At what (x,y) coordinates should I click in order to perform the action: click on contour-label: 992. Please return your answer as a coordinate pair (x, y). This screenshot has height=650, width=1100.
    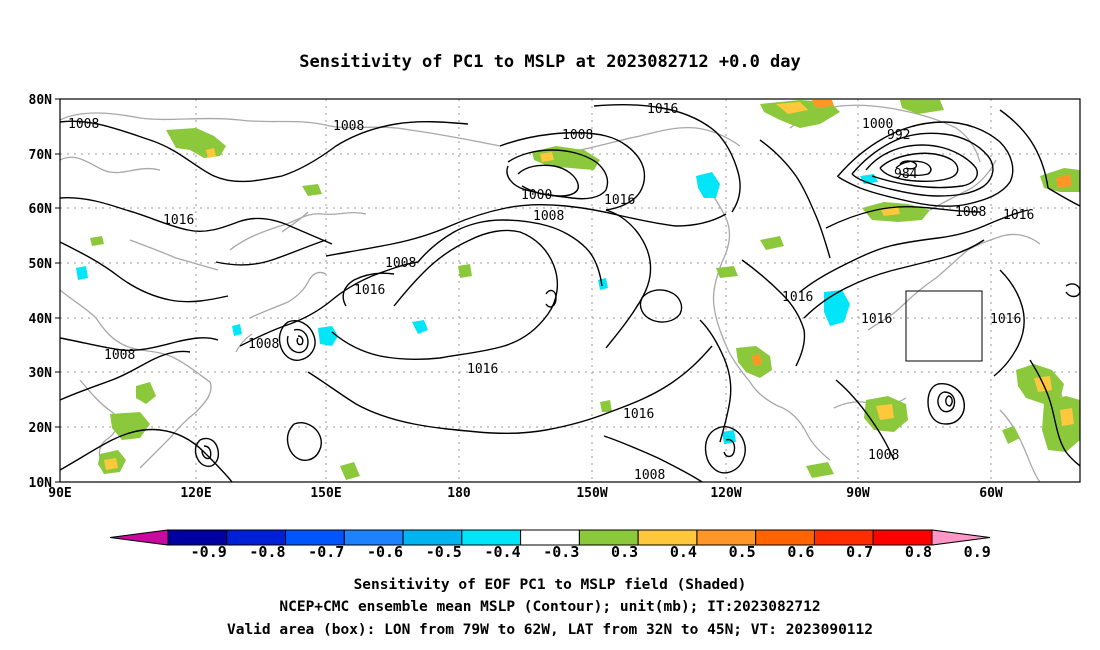
    Looking at the image, I should click on (898, 135).